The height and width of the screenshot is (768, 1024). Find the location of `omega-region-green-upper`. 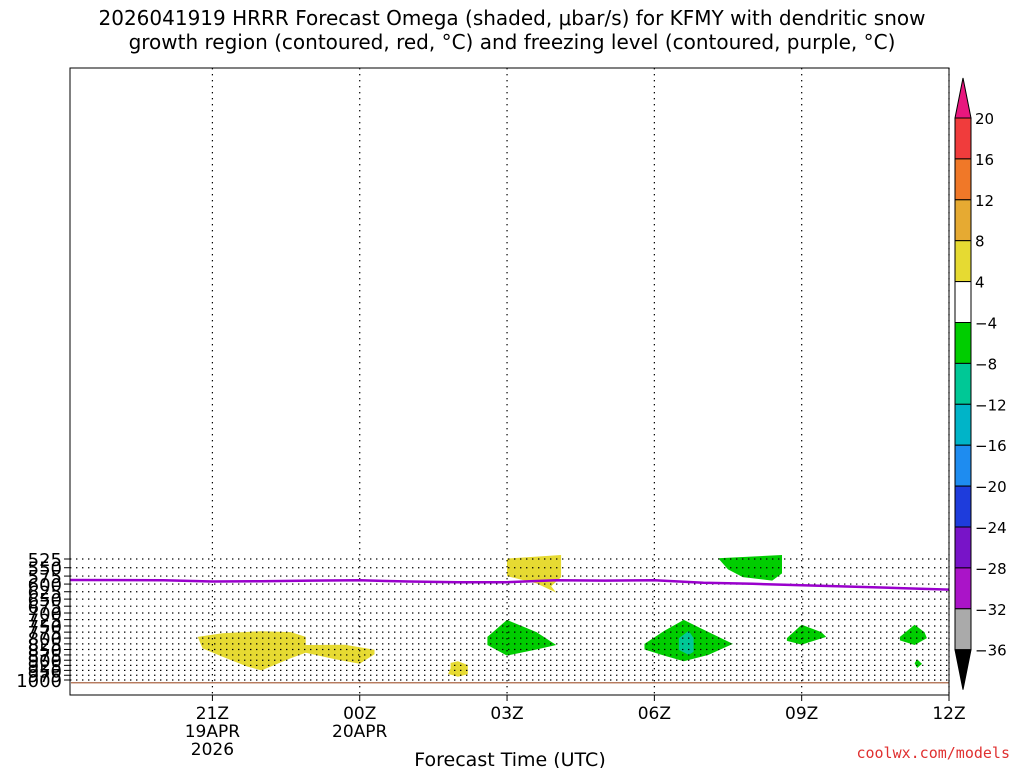

omega-region-green-upper is located at coordinates (750, 568).